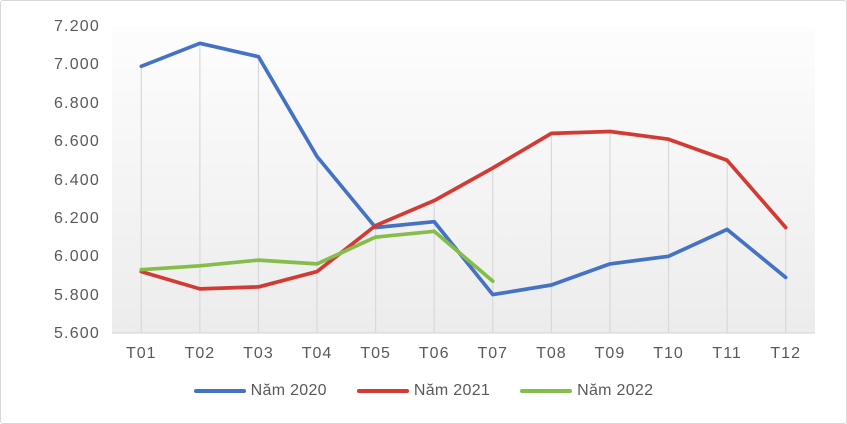 The width and height of the screenshot is (847, 424). I want to click on x-tick-label: T12, so click(785, 353).